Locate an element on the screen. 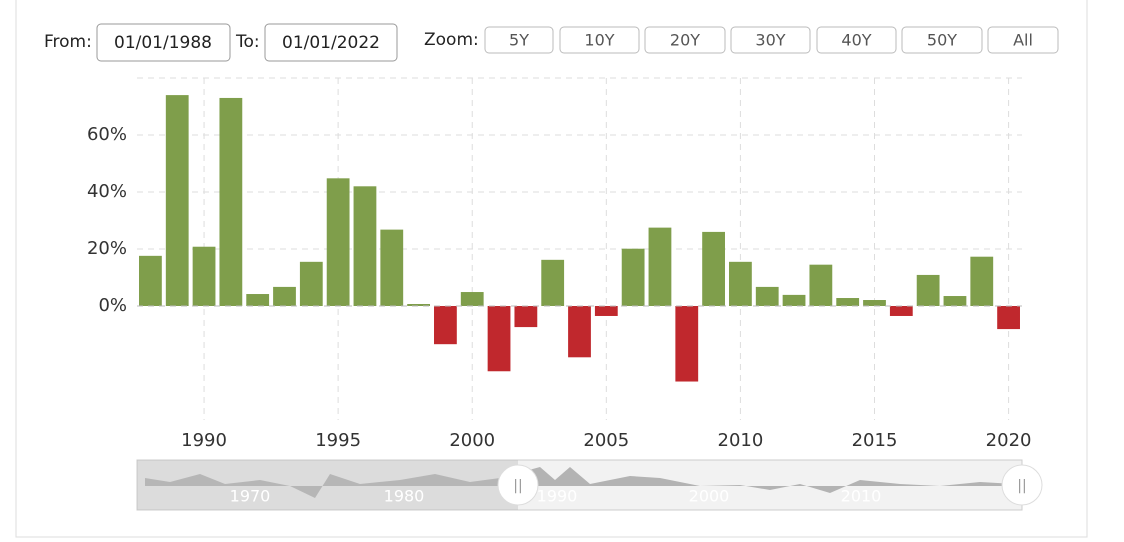 The image size is (1124, 542). navigator-mask is located at coordinates (327, 485).